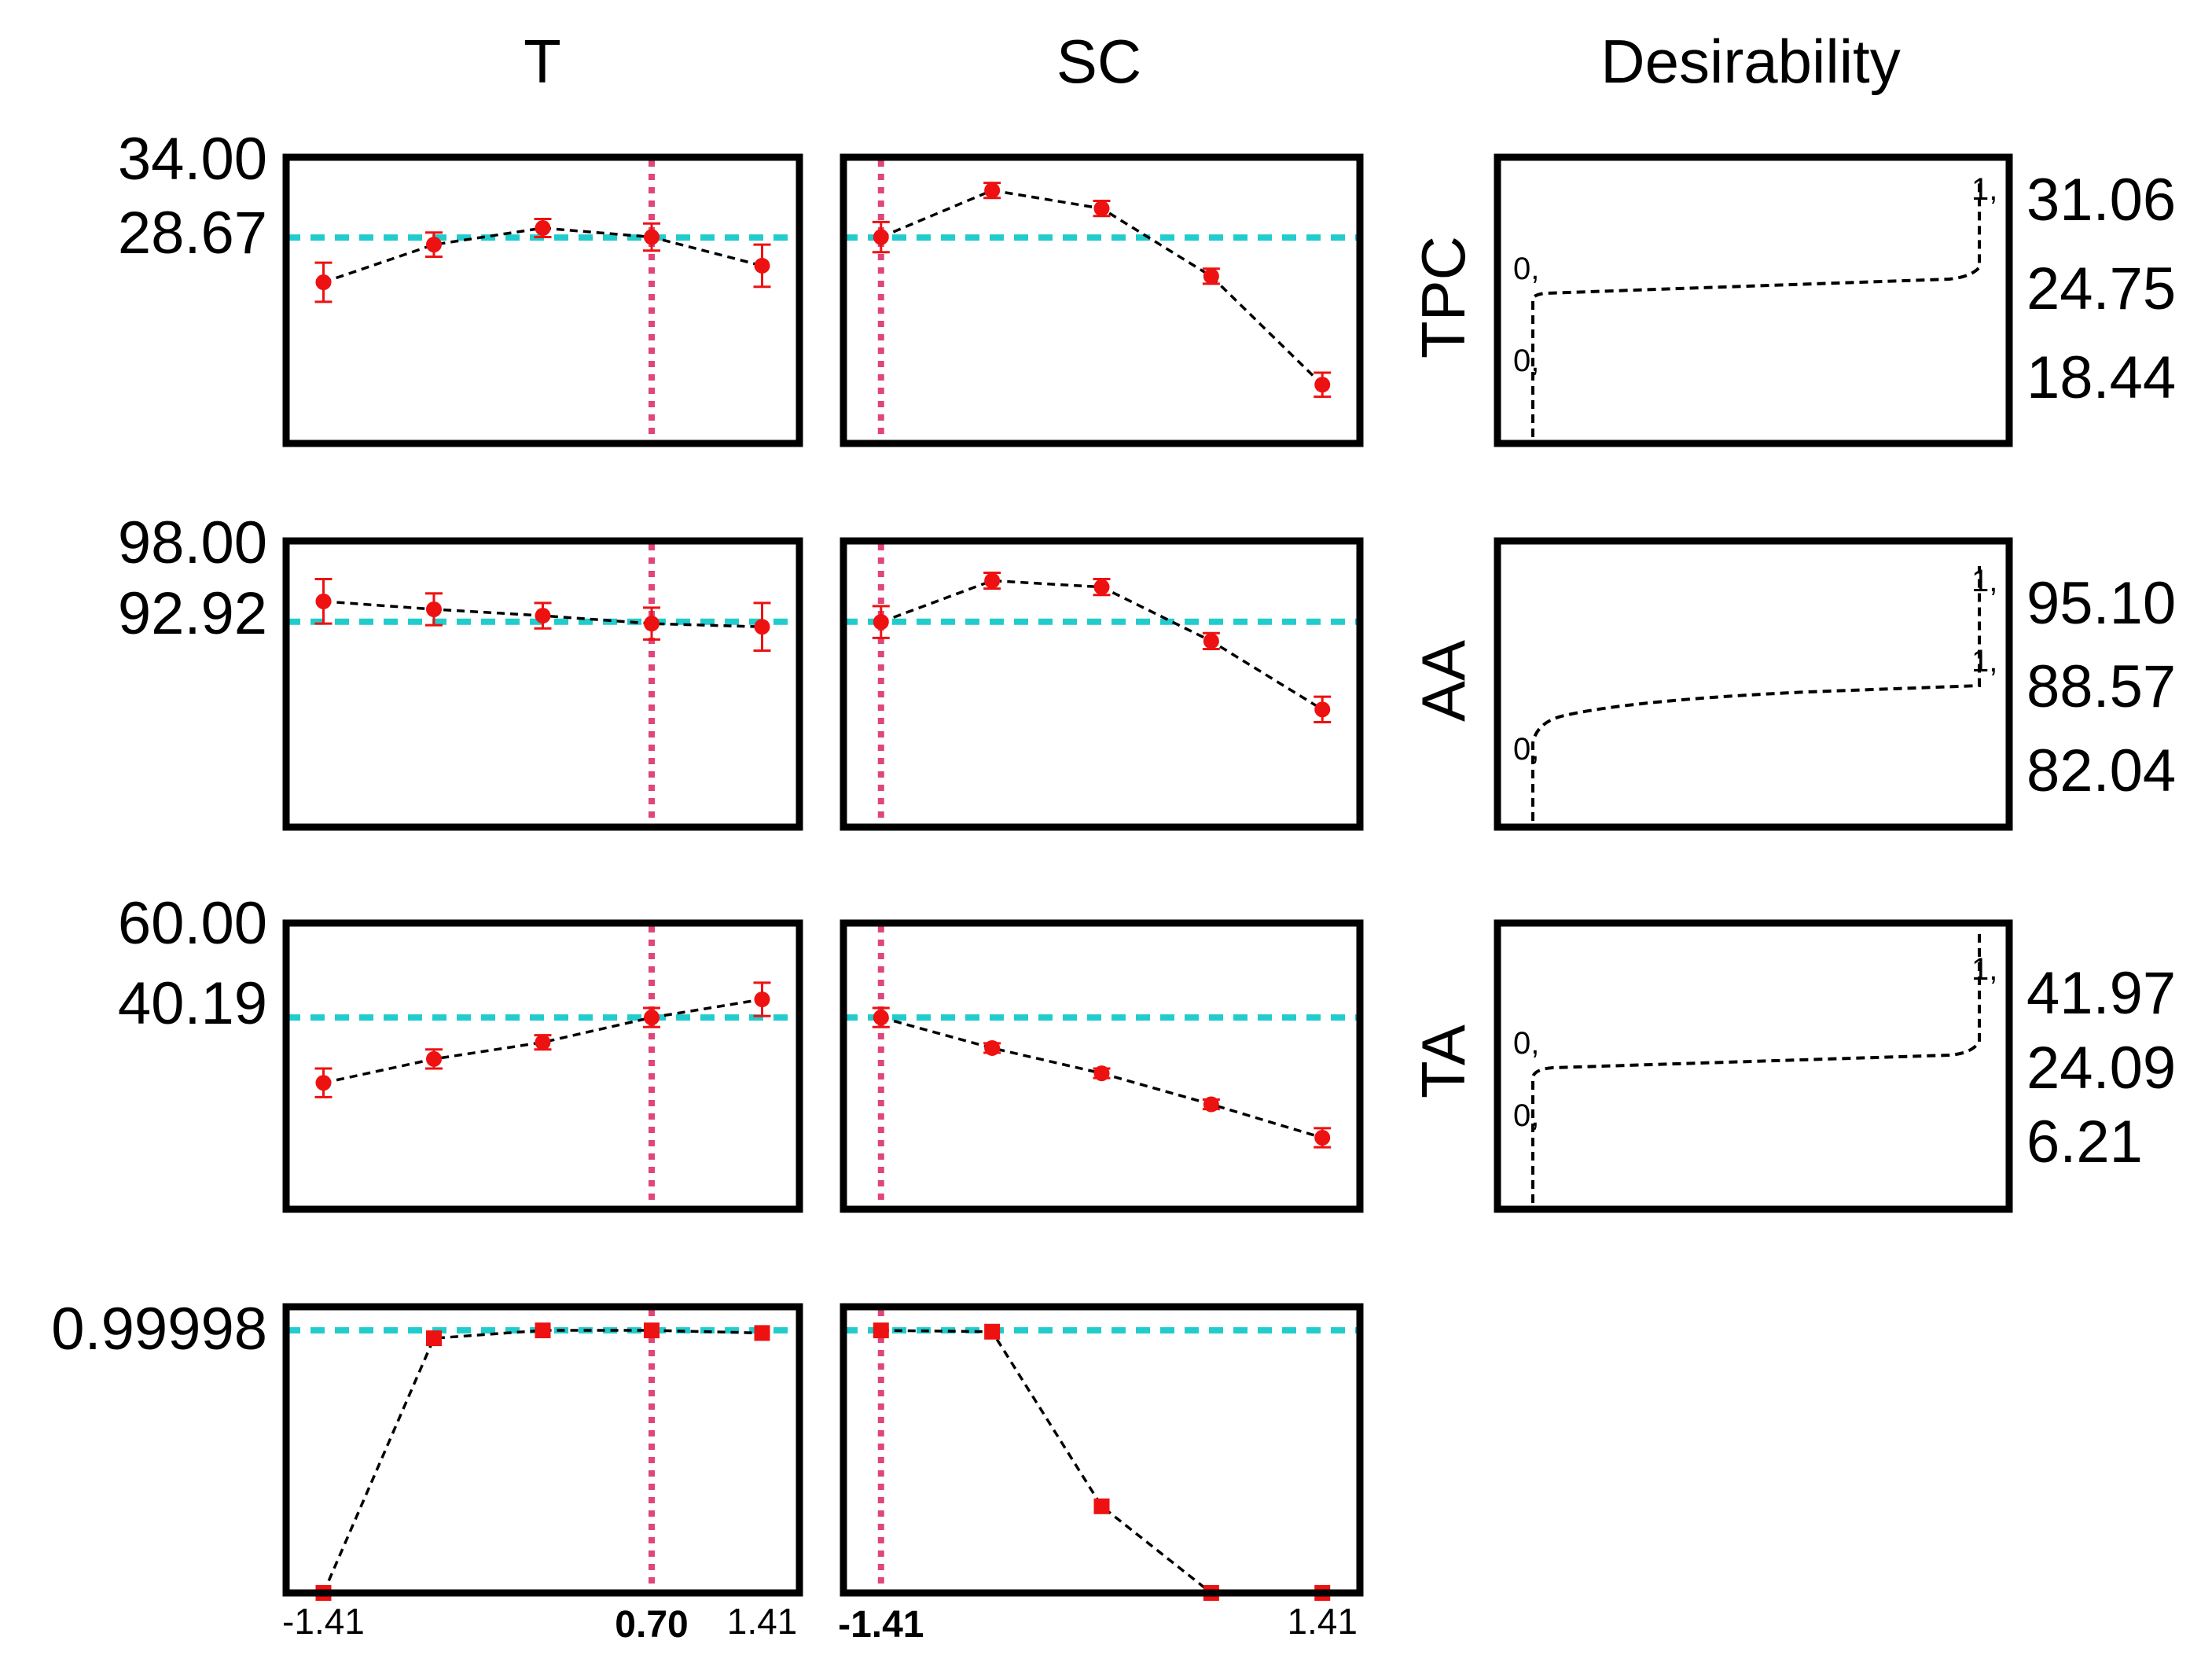 This screenshot has height=1670, width=2212. Describe the element at coordinates (1756, 693) in the screenshot. I see `desirability-curve-aa` at that location.